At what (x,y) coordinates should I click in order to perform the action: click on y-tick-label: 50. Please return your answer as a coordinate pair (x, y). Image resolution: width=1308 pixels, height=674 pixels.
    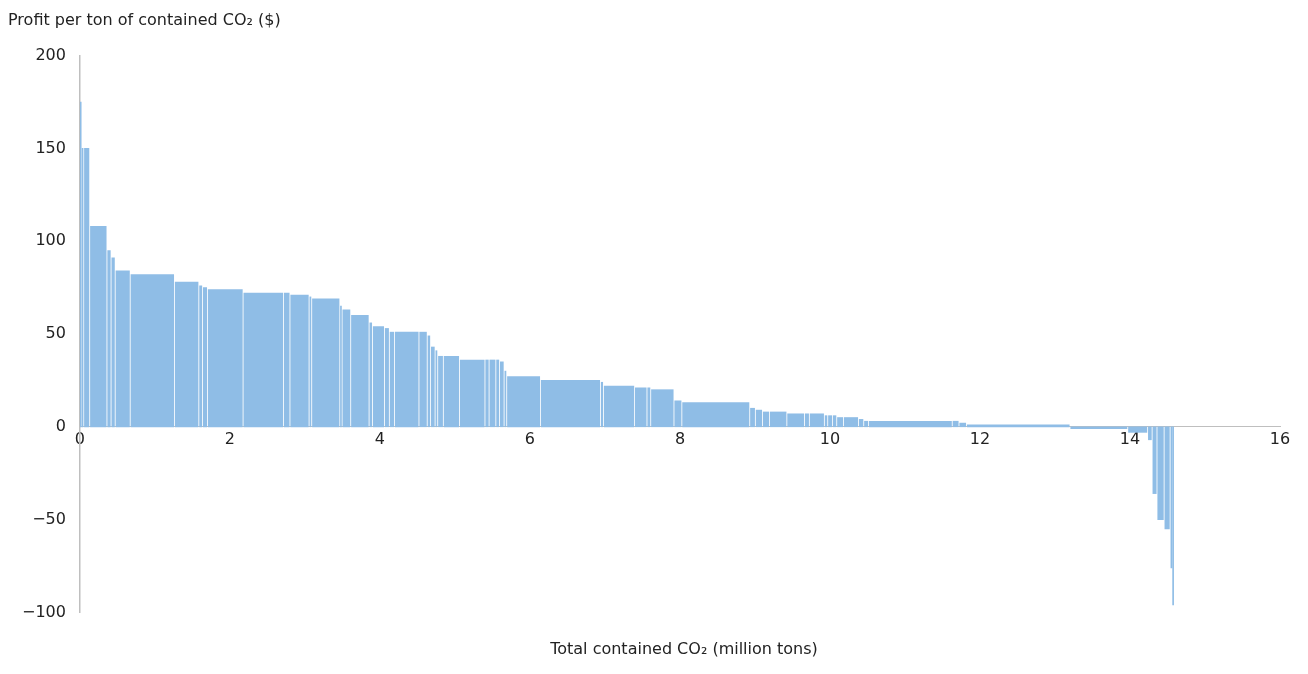
    Looking at the image, I should click on (55, 333).